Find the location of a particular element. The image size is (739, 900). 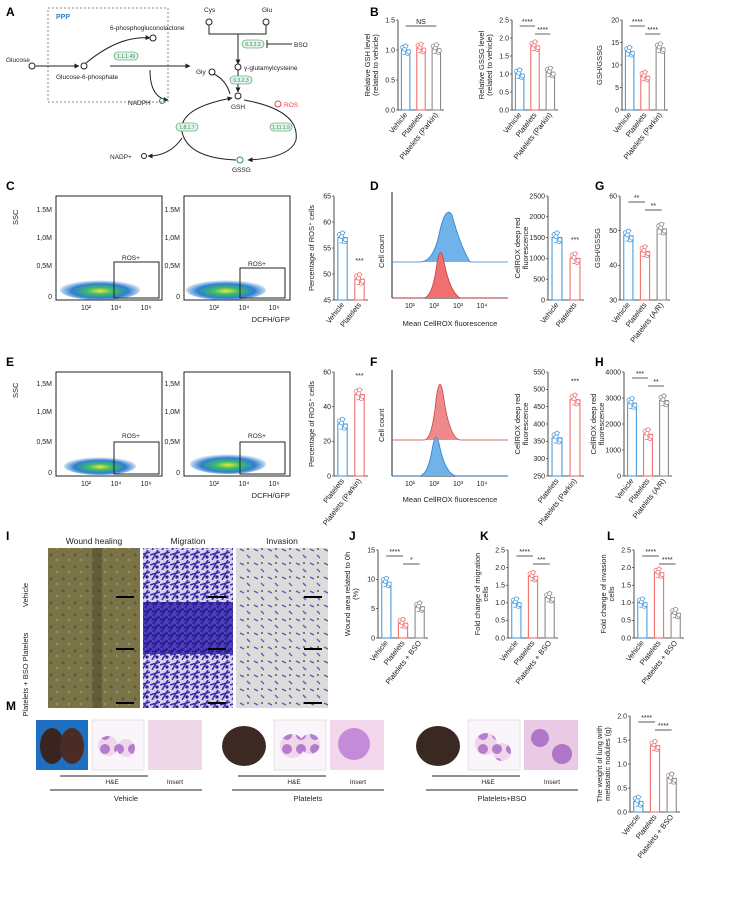

y-axis-label: CellROX deep red is located at coordinates (517, 424).